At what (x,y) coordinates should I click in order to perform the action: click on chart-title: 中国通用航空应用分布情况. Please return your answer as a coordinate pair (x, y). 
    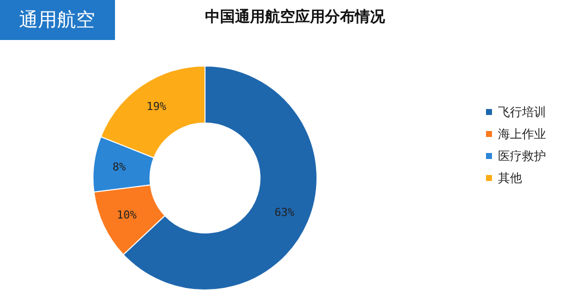
    Looking at the image, I should click on (295, 17).